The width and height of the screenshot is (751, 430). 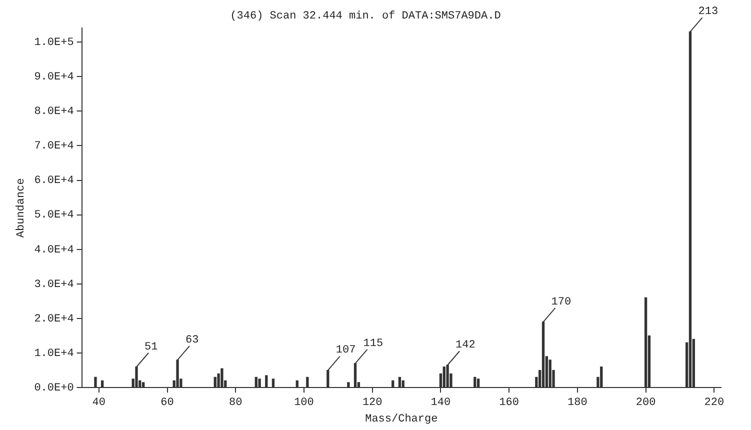 I want to click on annotation: 63, so click(x=192, y=340).